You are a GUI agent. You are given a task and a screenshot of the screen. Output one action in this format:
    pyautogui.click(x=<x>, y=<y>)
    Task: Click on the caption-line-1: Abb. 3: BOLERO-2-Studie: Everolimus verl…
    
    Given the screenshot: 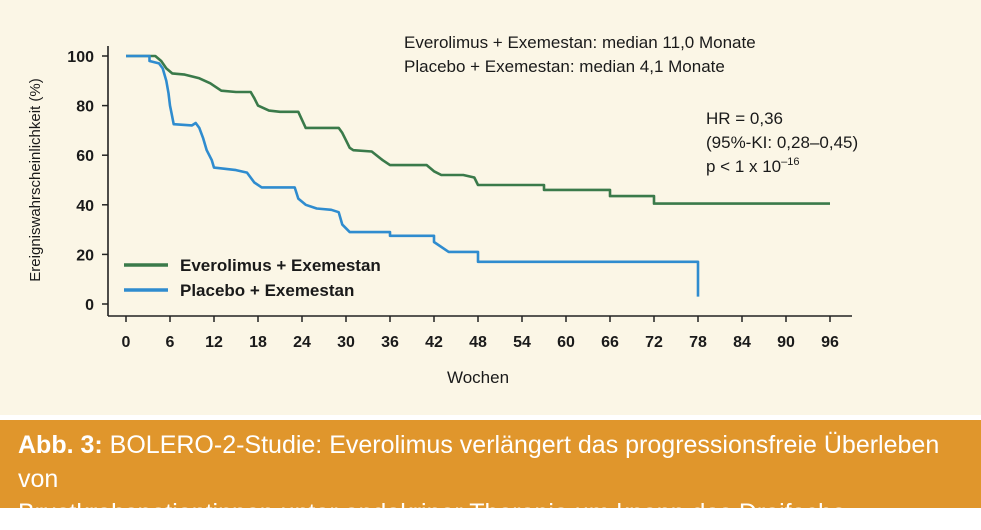 What is the action you would take?
    pyautogui.click(x=492, y=462)
    